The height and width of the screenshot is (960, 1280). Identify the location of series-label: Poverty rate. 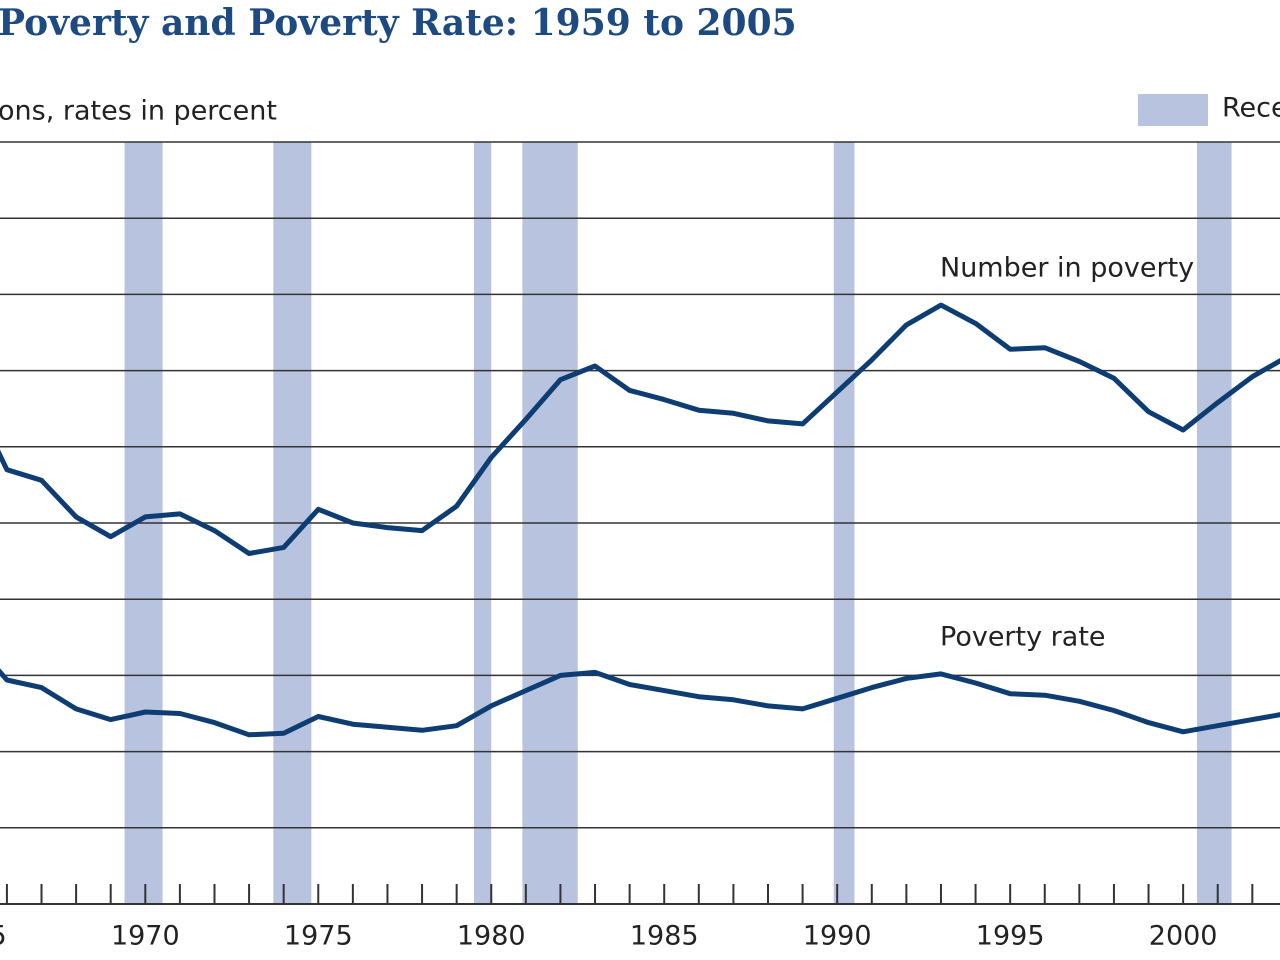
(1023, 637).